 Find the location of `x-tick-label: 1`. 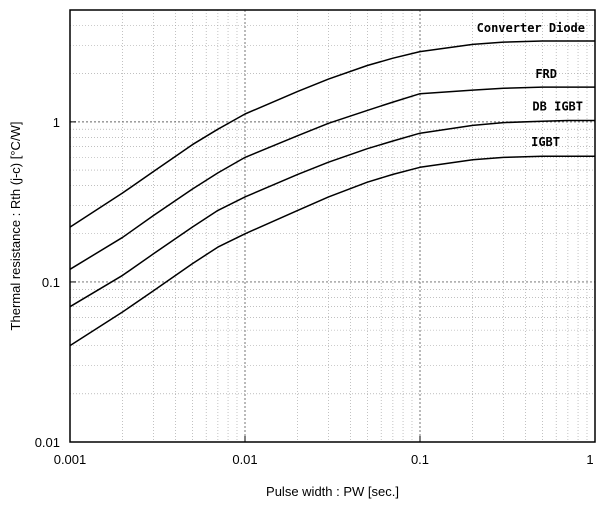

x-tick-label: 1 is located at coordinates (589, 459).